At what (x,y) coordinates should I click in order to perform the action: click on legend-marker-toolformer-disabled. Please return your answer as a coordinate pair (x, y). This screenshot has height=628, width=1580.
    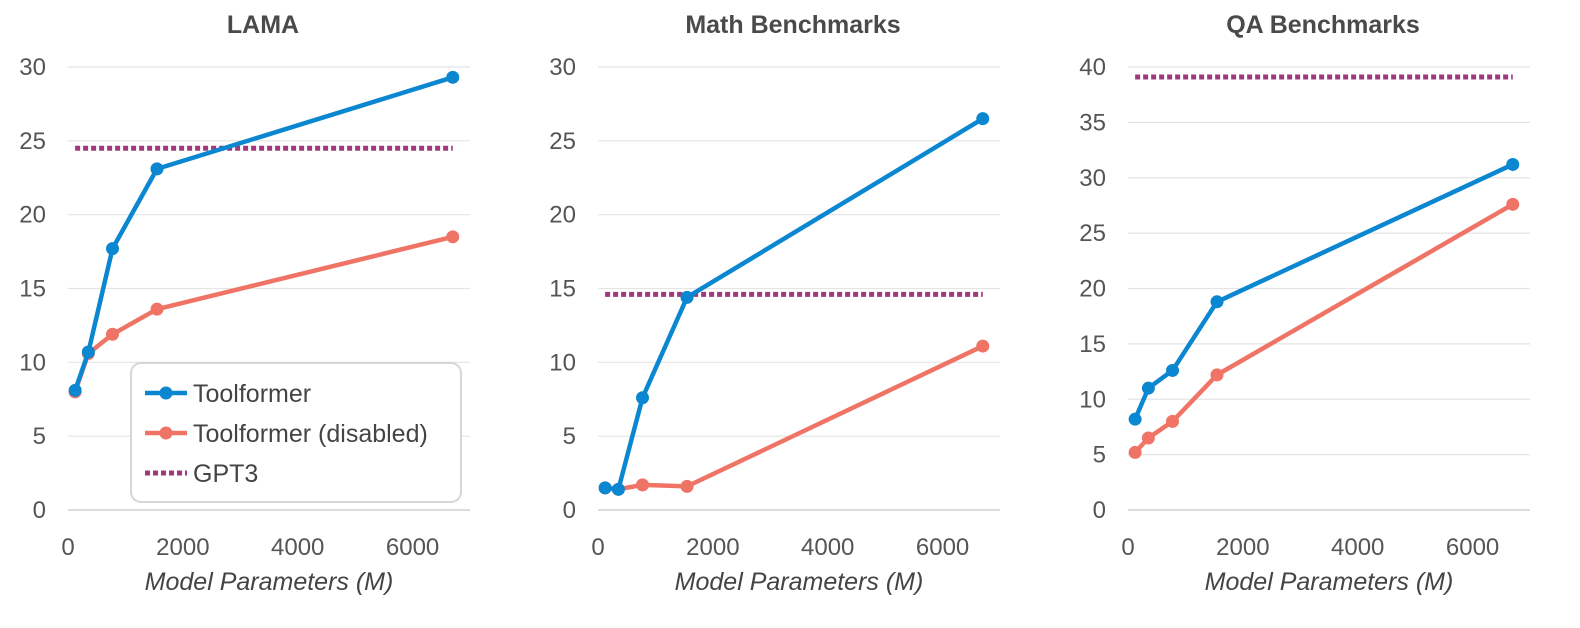
    Looking at the image, I should click on (166, 433).